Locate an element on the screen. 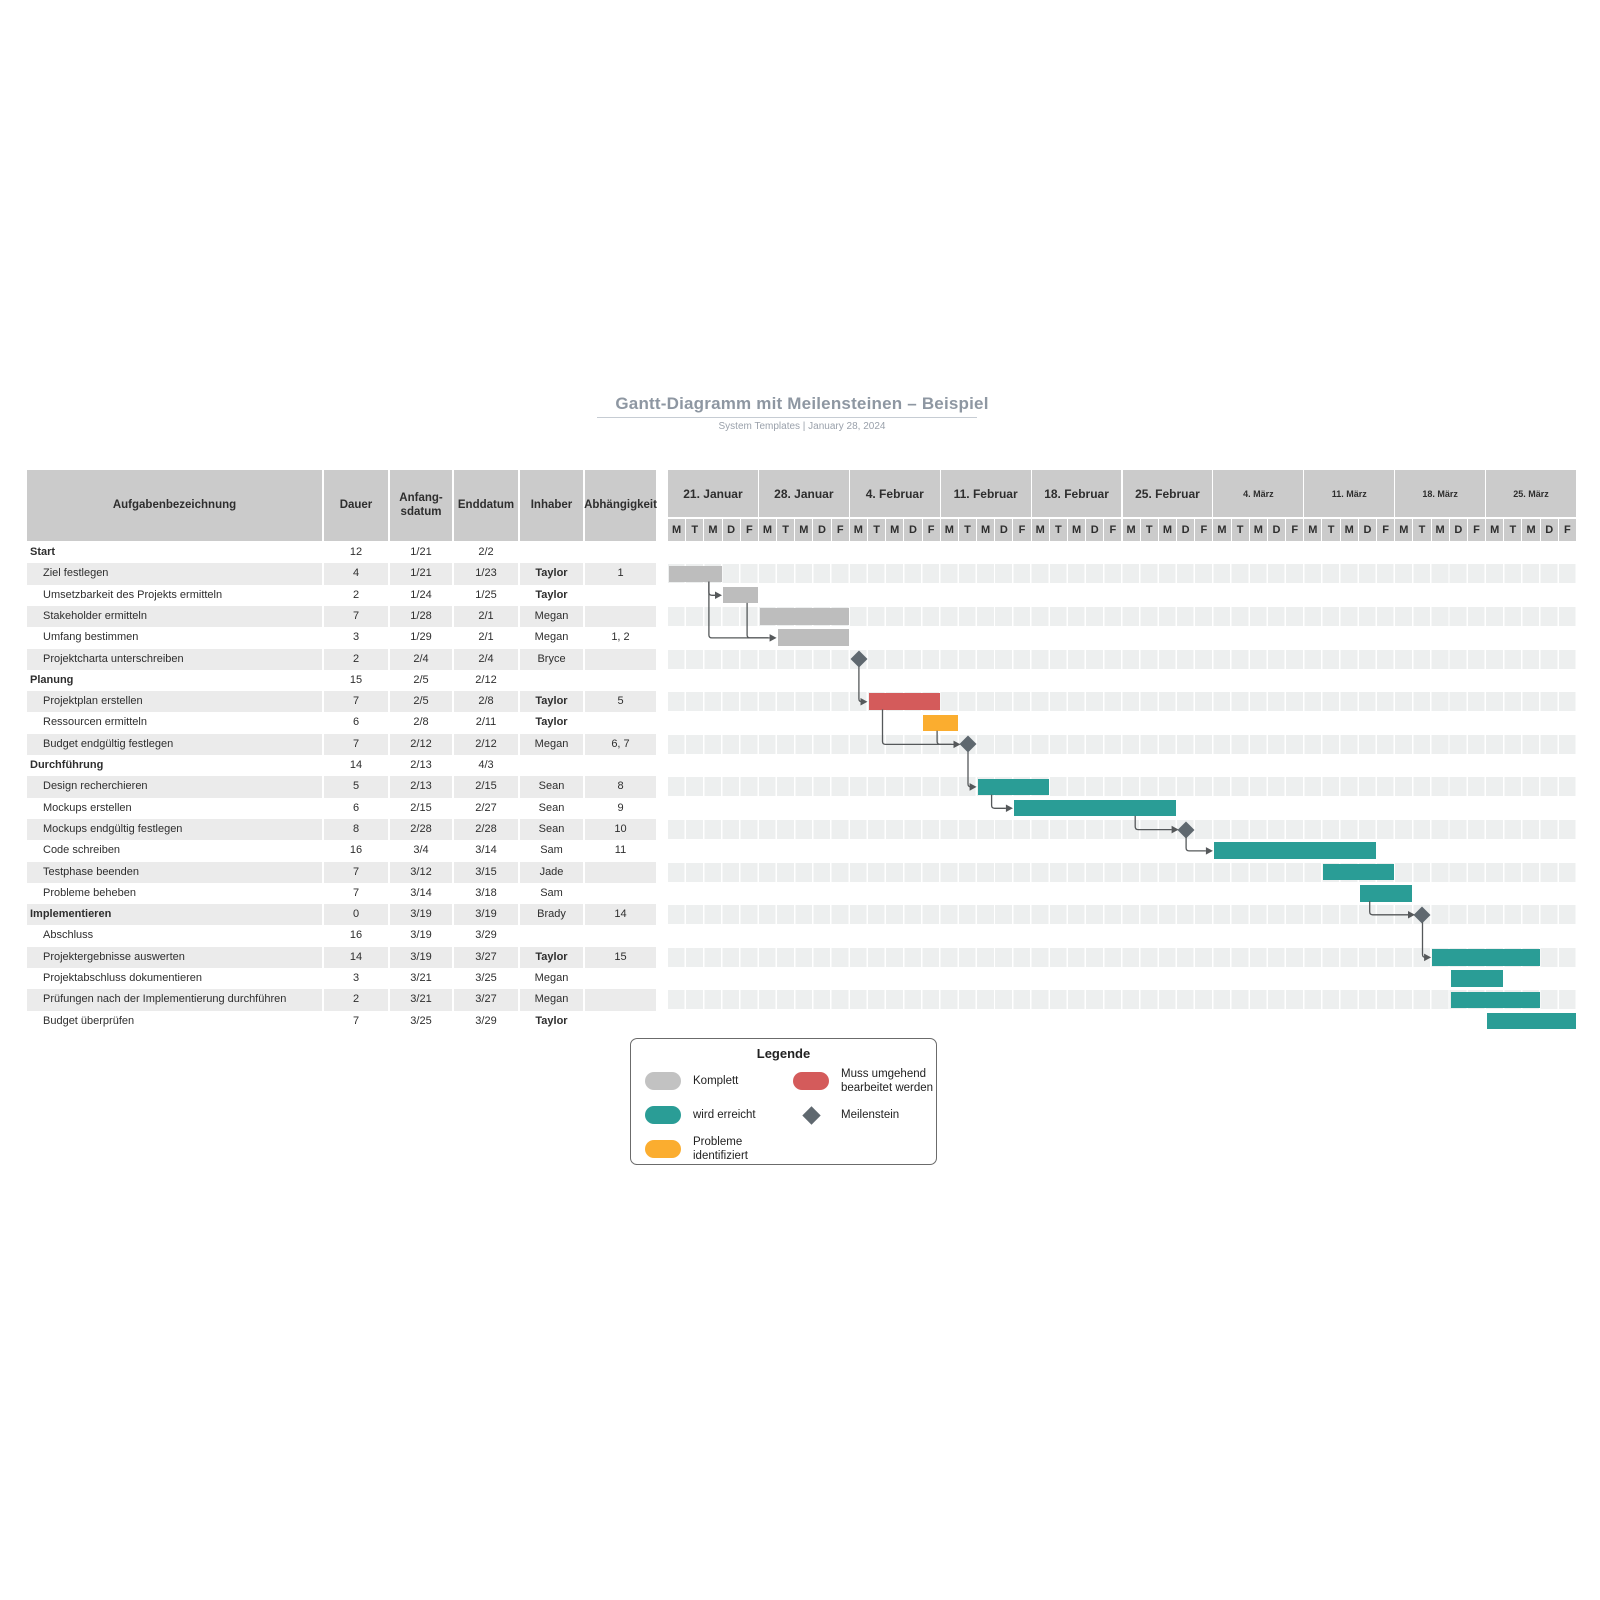 The image size is (1600, 1600). legend-item: Meilenstein is located at coordinates (864, 1115).